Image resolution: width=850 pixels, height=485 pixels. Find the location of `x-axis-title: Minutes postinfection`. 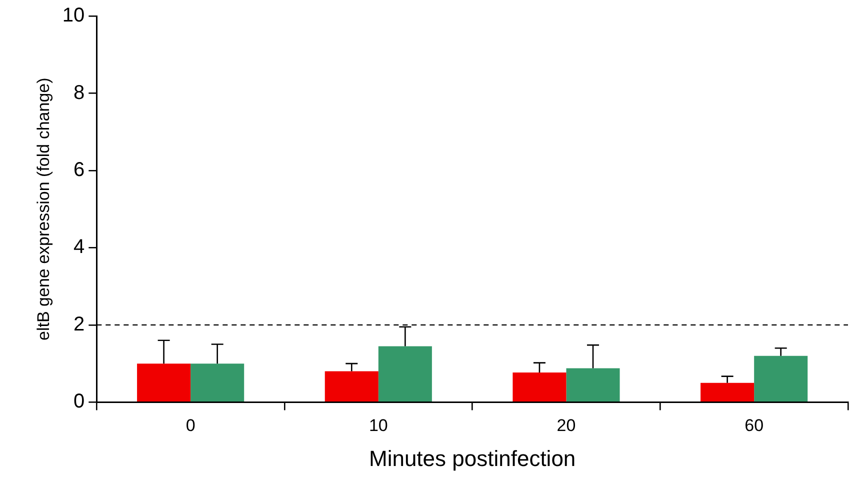

x-axis-title: Minutes postinfection is located at coordinates (472, 458).